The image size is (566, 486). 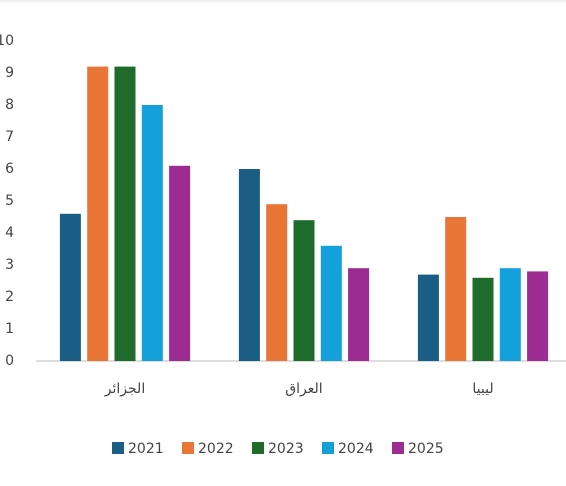 What do you see at coordinates (9, 169) in the screenshot?
I see `y-tick-label: 6` at bounding box center [9, 169].